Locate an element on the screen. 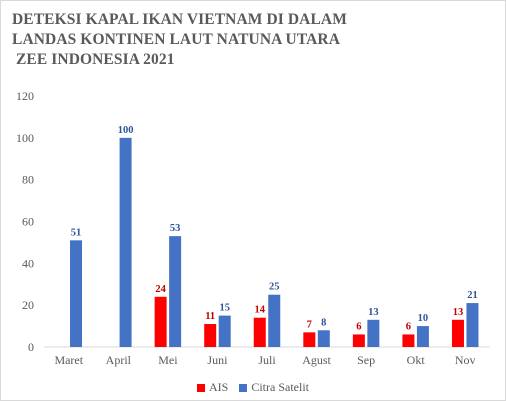  data-label-citra-satelit: 8 is located at coordinates (323, 322).